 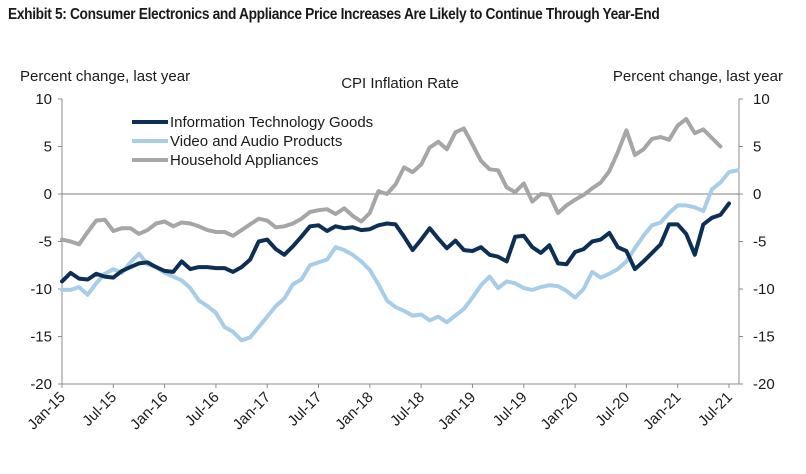 What do you see at coordinates (256, 141) in the screenshot?
I see `legend-label: Video and Audio Products` at bounding box center [256, 141].